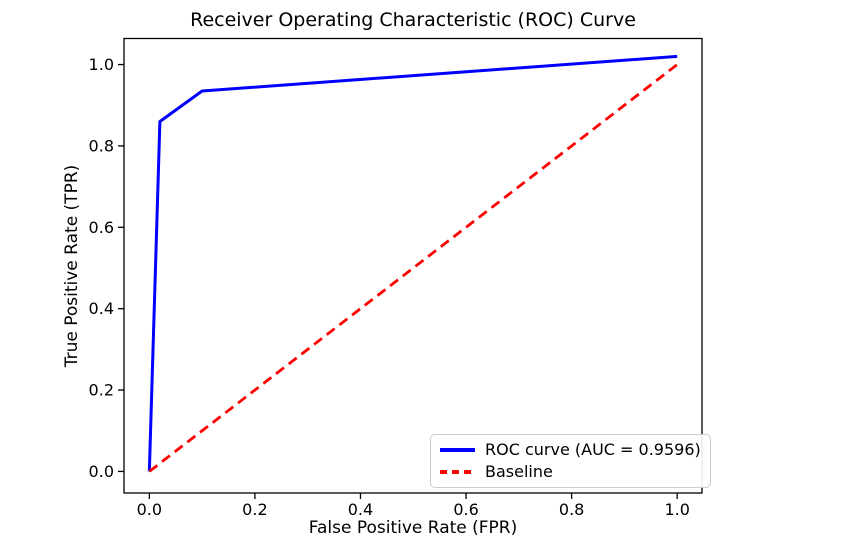 This screenshot has width=841, height=544. What do you see at coordinates (149, 509) in the screenshot?
I see `x-tick-label: 0.0` at bounding box center [149, 509].